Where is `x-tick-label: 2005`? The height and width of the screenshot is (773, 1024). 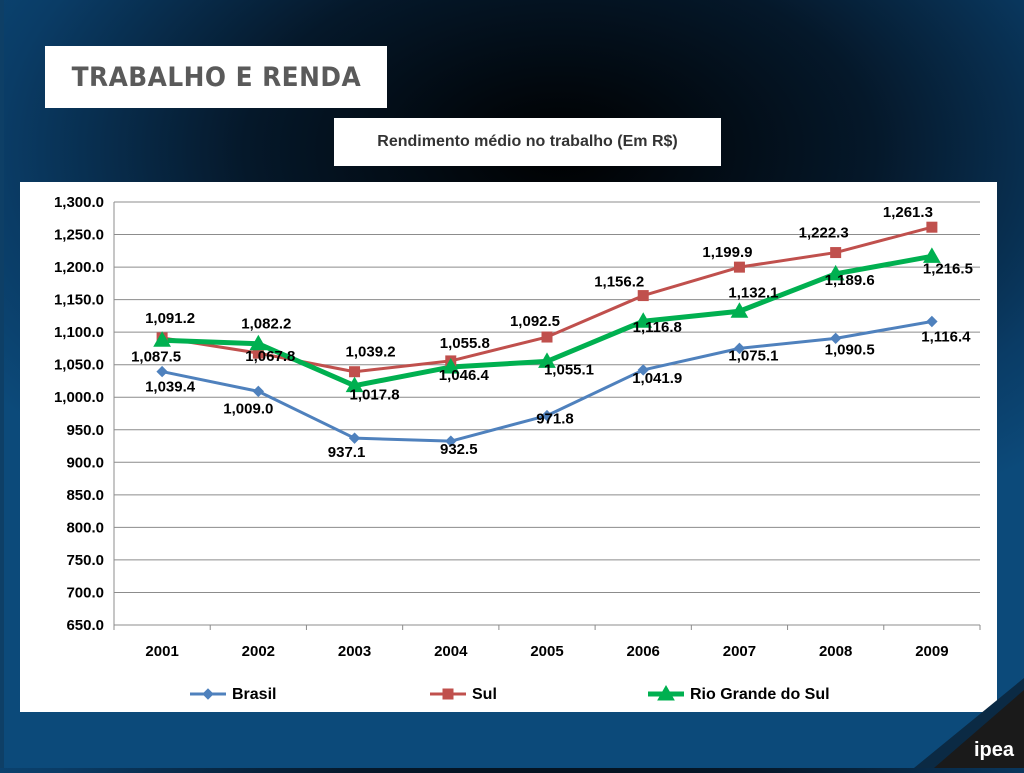 x-tick-label: 2005 is located at coordinates (546, 651).